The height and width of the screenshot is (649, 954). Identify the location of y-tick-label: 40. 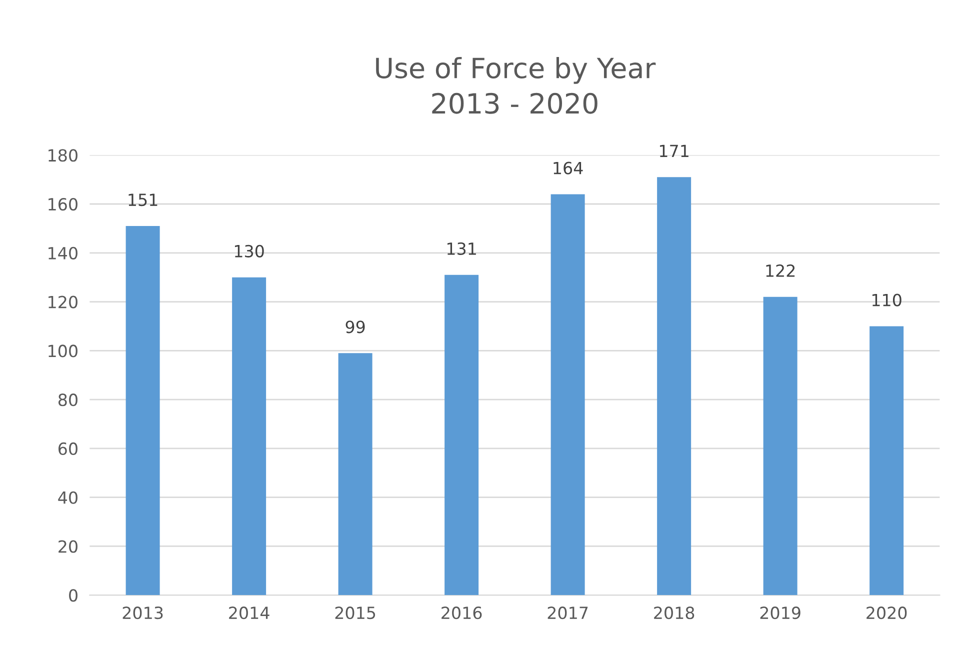
(68, 497).